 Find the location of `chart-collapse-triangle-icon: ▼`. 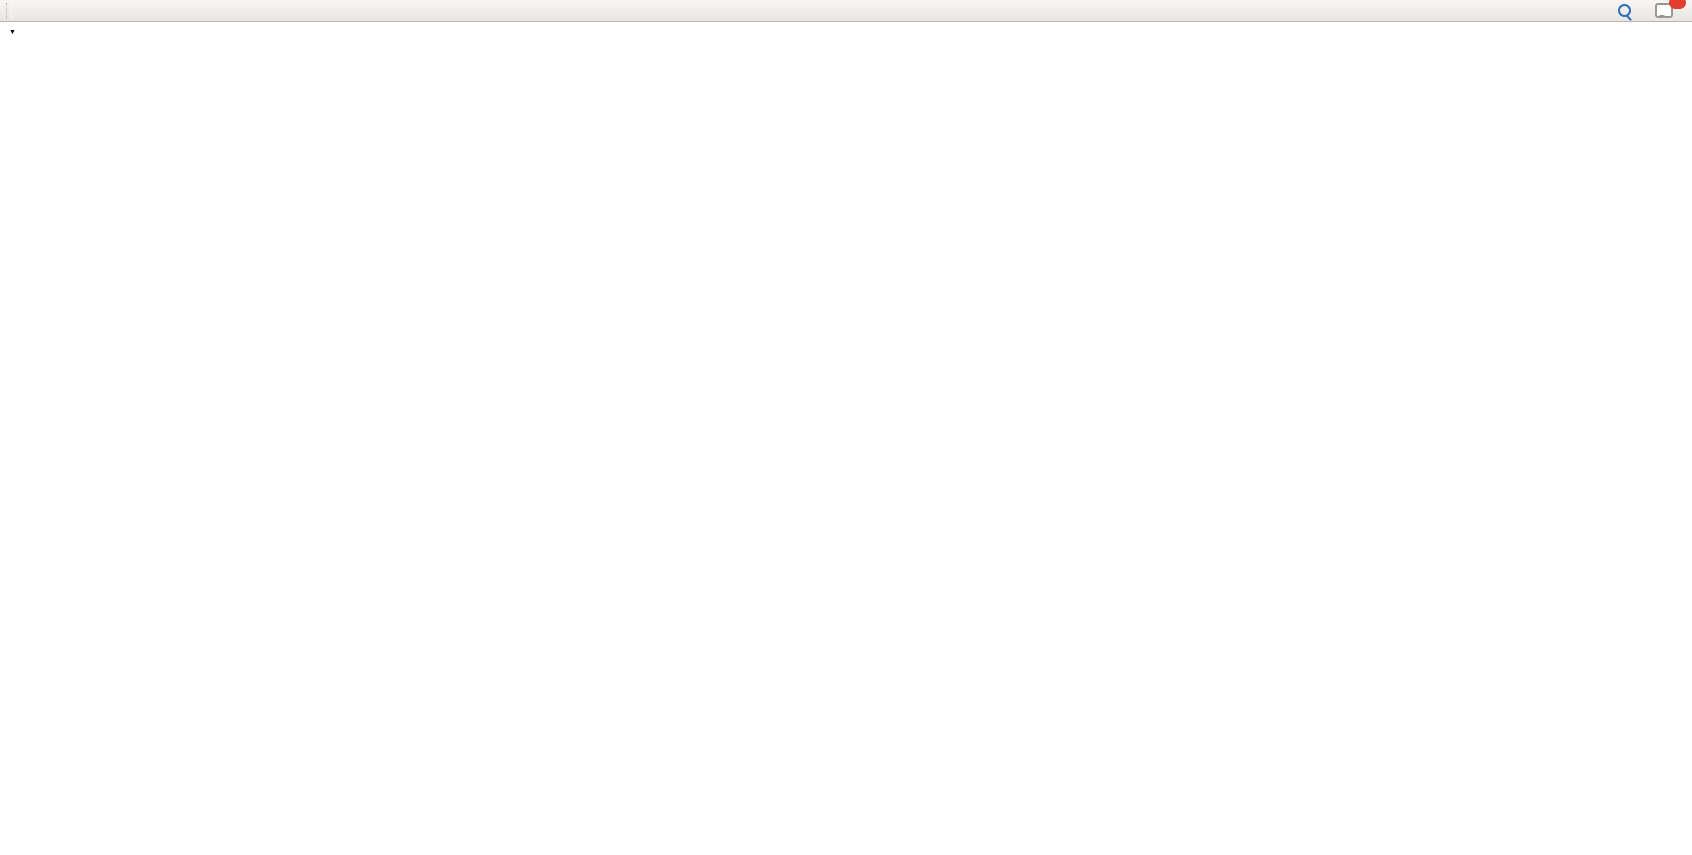

chart-collapse-triangle-icon: ▼ is located at coordinates (12, 32).